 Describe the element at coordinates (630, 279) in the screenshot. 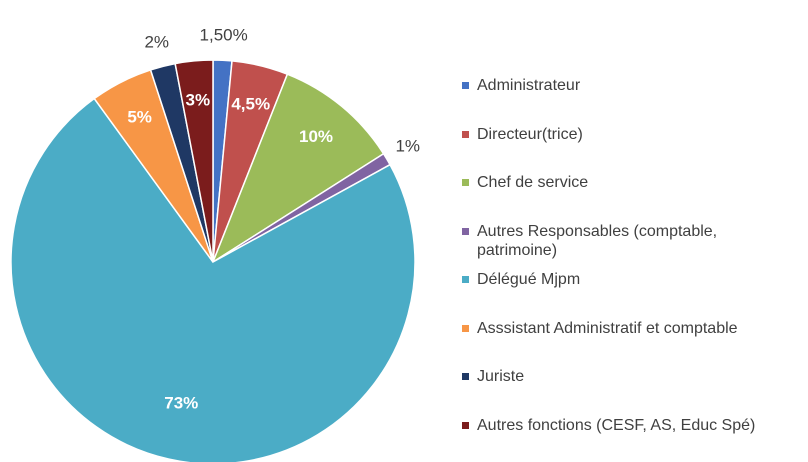

I see `legend-item: Délégué Mjpm` at that location.